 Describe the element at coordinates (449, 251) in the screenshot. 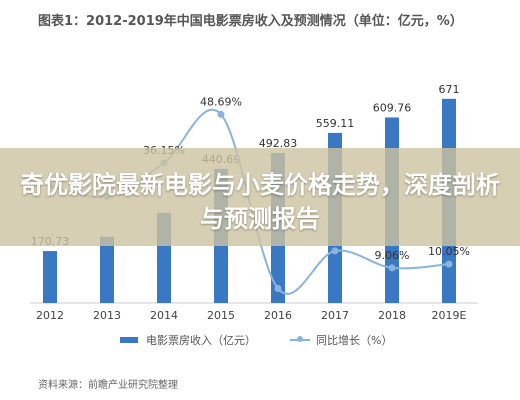

I see `growth-label-2019E: 10.05%` at that location.